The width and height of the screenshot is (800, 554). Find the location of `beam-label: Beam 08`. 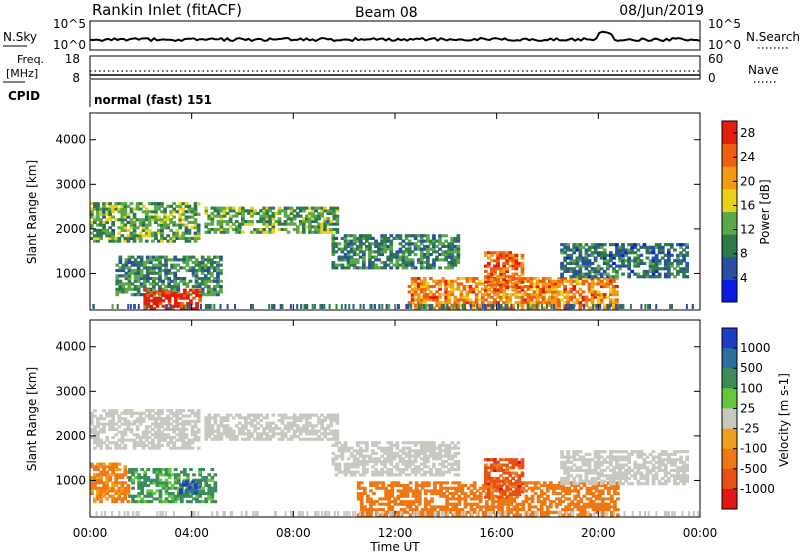

beam-label: Beam 08 is located at coordinates (386, 13).